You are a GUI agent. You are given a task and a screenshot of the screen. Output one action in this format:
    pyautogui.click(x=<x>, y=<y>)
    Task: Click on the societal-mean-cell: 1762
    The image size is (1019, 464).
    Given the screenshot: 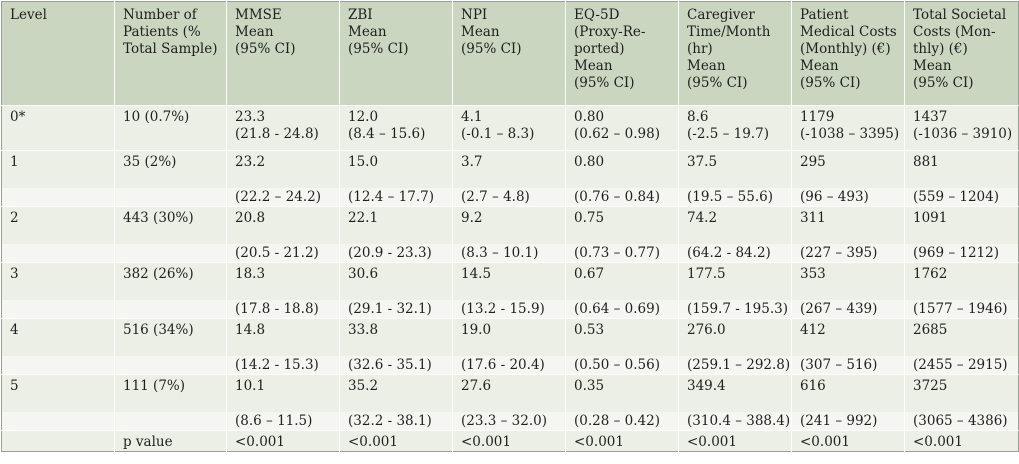 What is the action you would take?
    pyautogui.click(x=961, y=281)
    